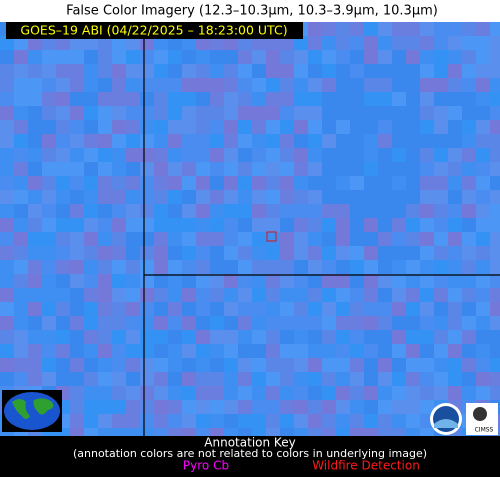  I want to click on detection-box, so click(271, 236).